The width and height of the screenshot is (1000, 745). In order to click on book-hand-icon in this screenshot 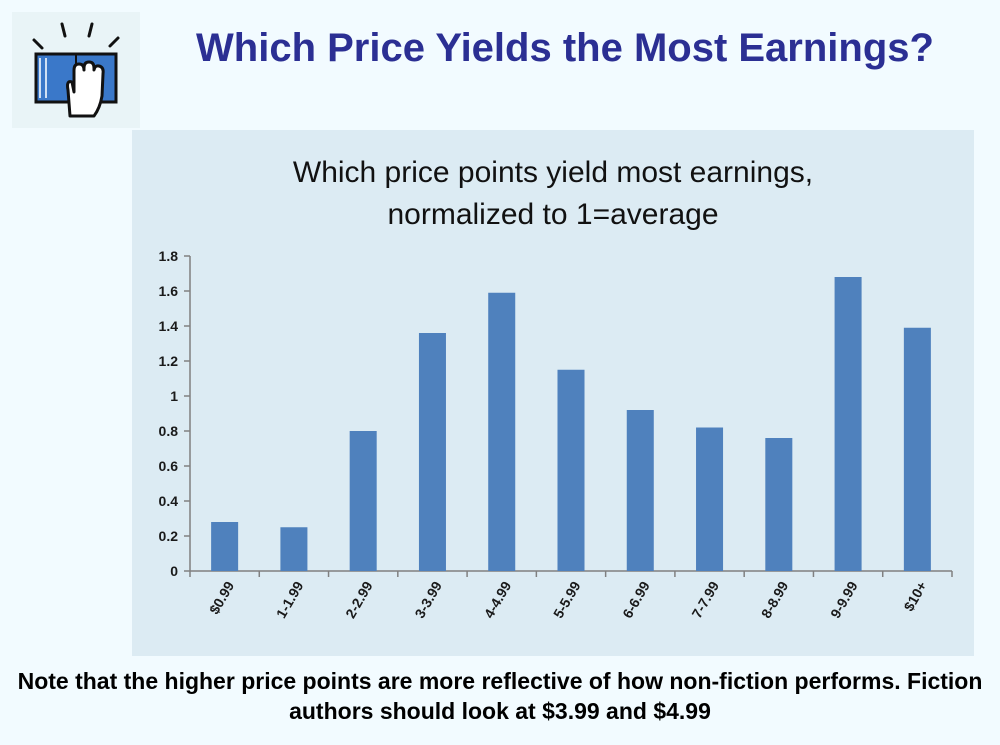, I will do `click(76, 70)`.